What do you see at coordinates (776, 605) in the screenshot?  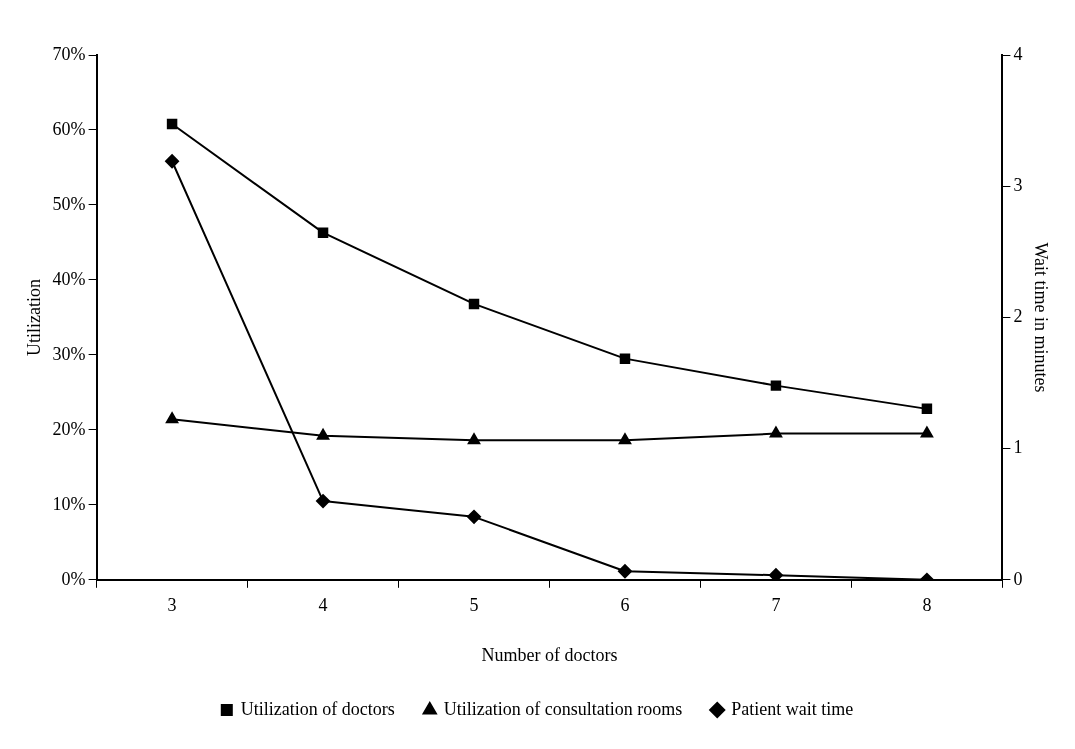 I see `x-tick-label: 7` at bounding box center [776, 605].